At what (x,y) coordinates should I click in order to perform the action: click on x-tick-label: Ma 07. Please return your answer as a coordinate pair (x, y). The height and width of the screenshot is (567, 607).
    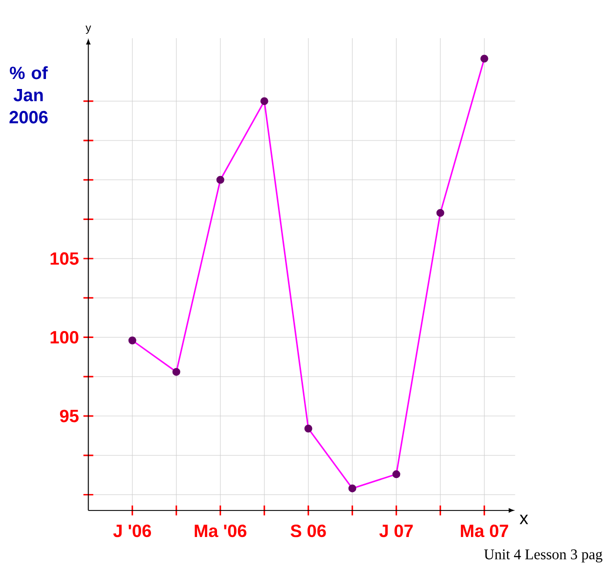
    Looking at the image, I should click on (484, 531).